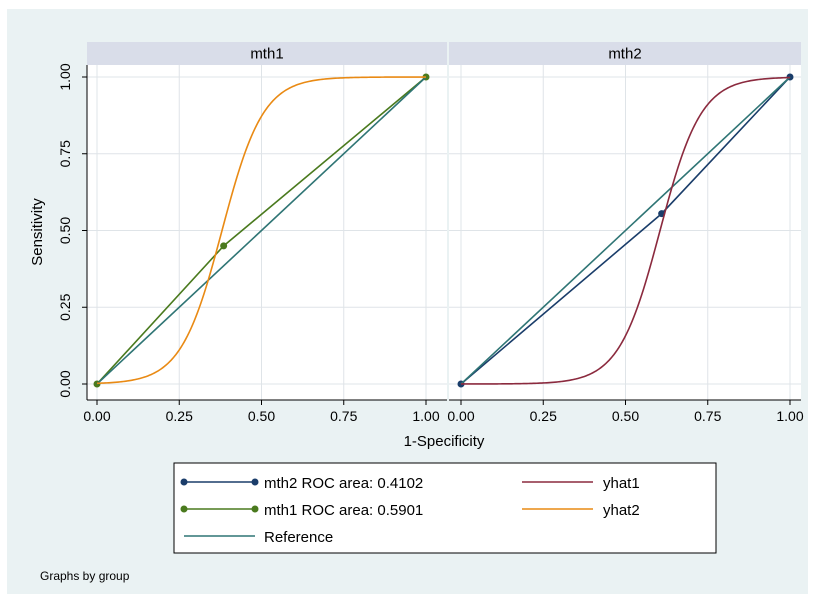  I want to click on y-tick-label: 0.25, so click(65, 306).